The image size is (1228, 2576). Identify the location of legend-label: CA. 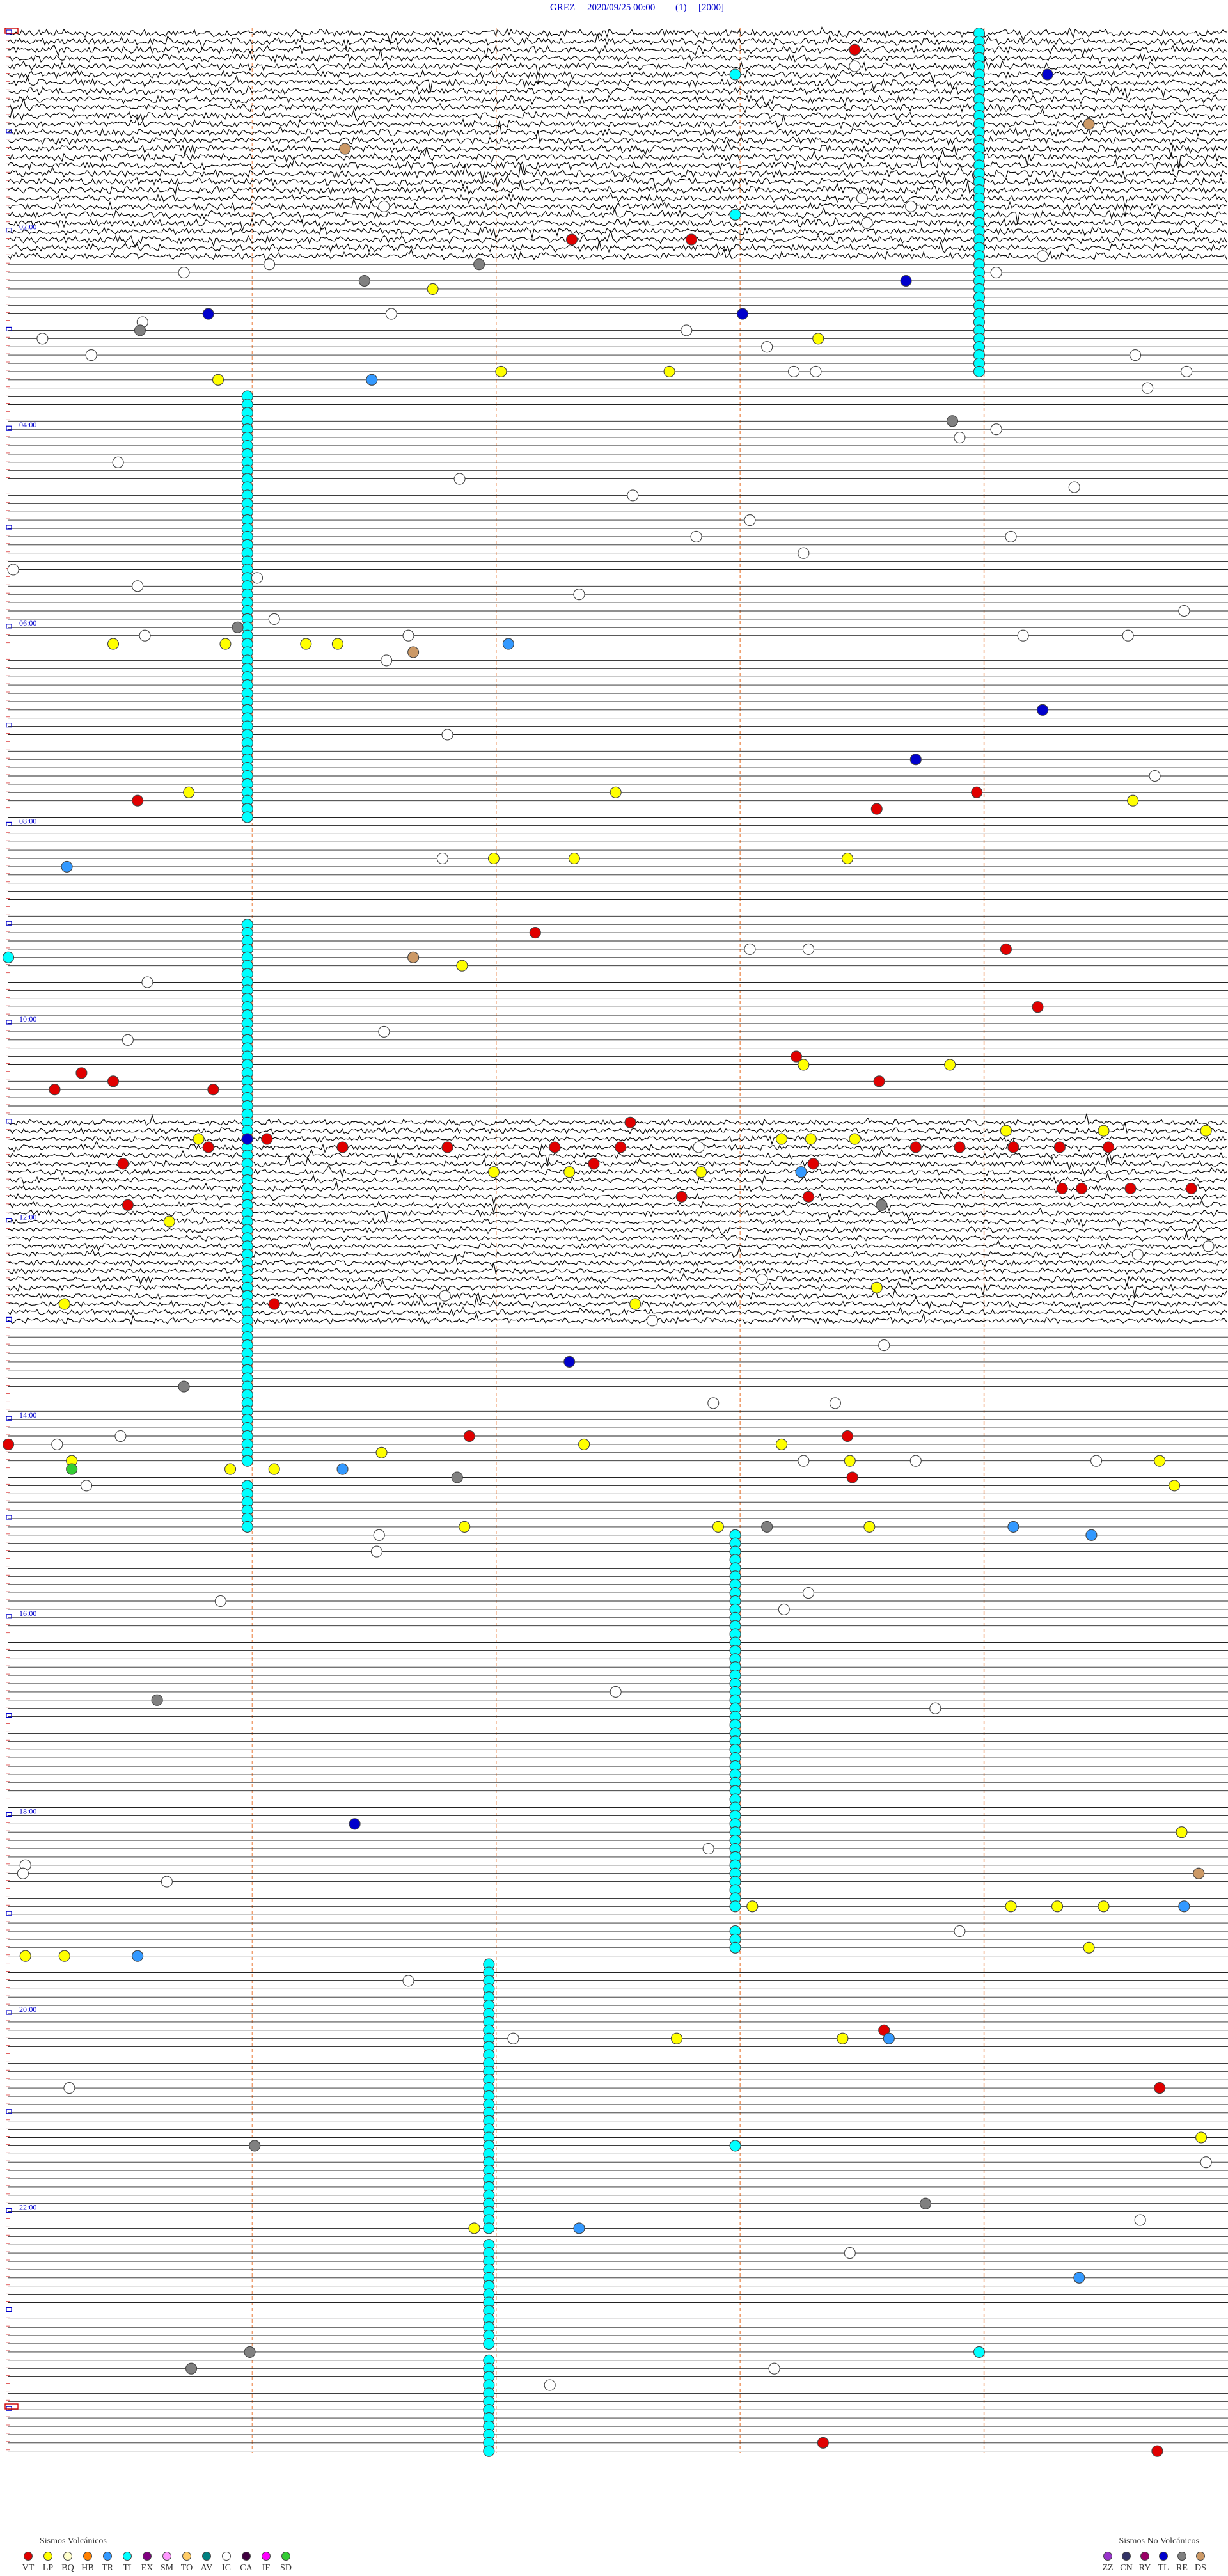
(246, 2568).